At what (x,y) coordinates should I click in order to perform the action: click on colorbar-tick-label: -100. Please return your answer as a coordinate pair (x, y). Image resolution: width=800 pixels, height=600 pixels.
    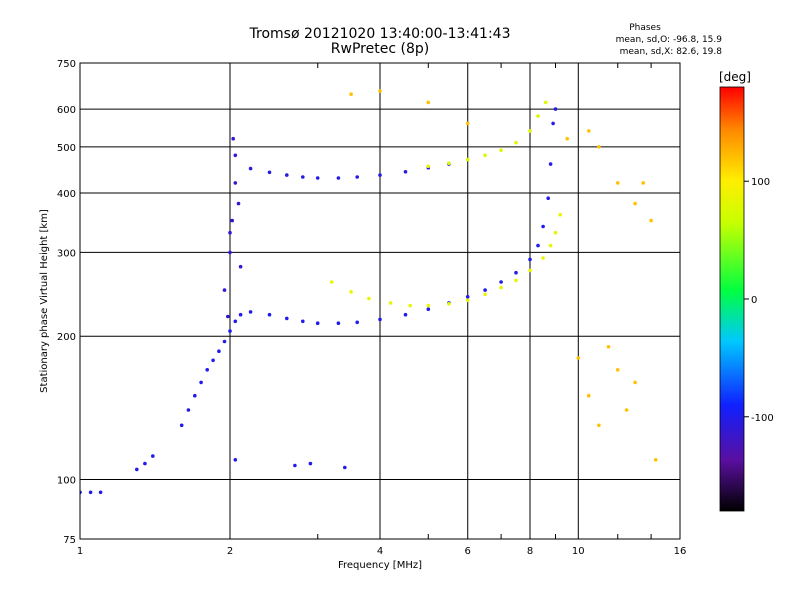
    Looking at the image, I should click on (762, 418).